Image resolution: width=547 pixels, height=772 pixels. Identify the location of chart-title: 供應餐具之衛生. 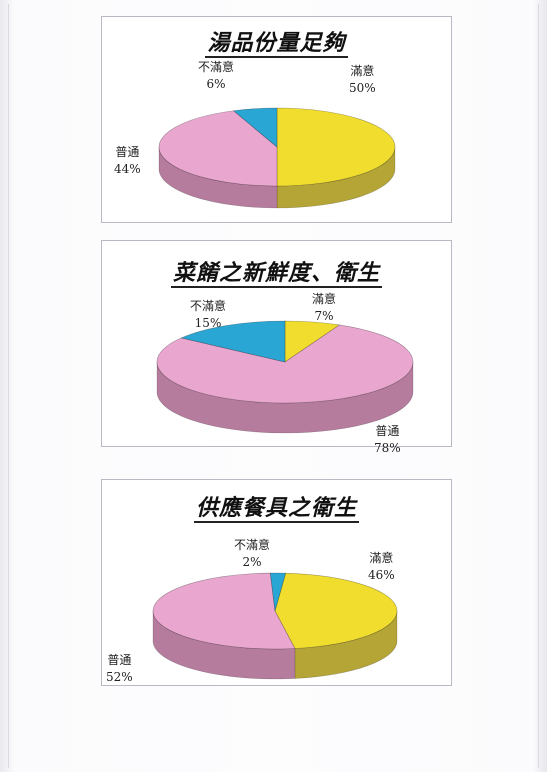
(276, 506).